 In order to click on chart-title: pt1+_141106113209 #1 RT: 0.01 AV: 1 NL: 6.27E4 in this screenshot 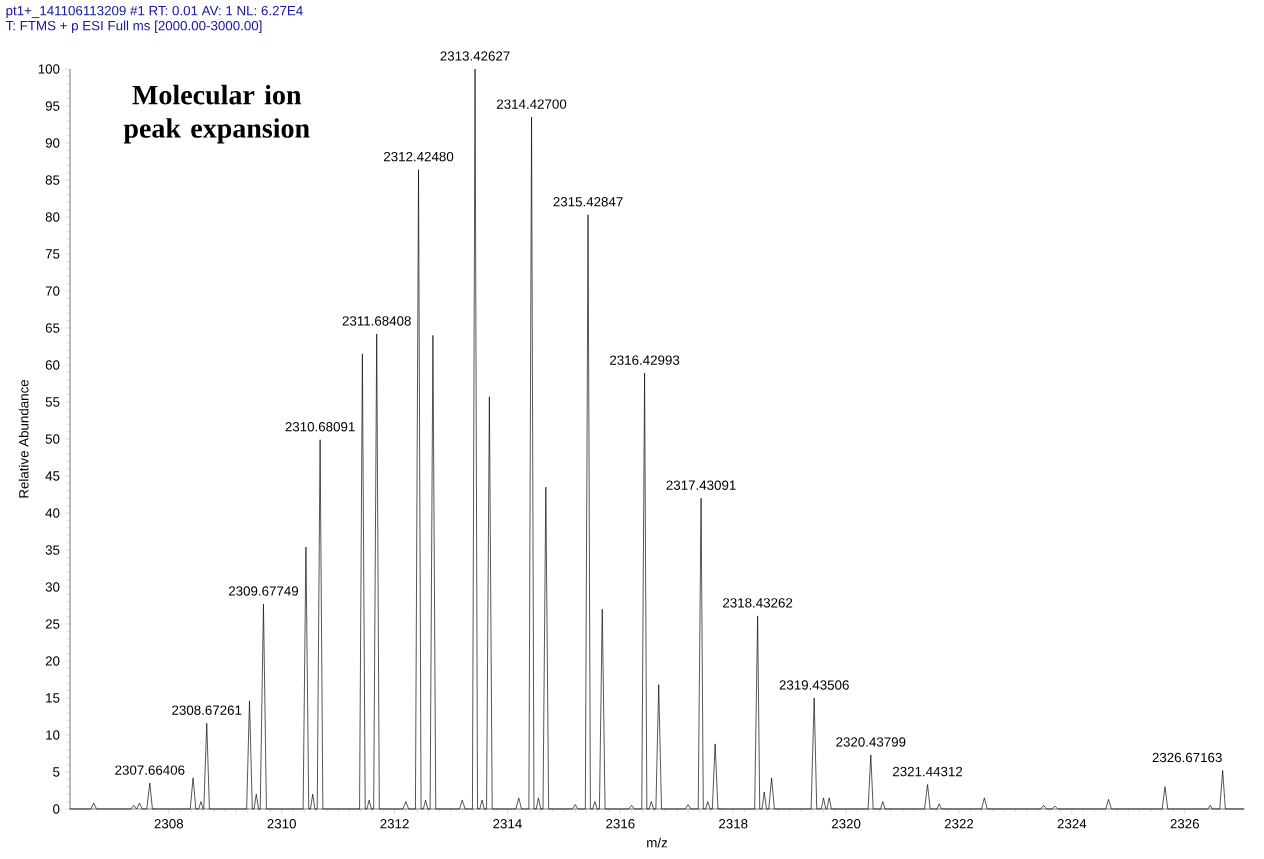, I will do `click(154, 11)`.